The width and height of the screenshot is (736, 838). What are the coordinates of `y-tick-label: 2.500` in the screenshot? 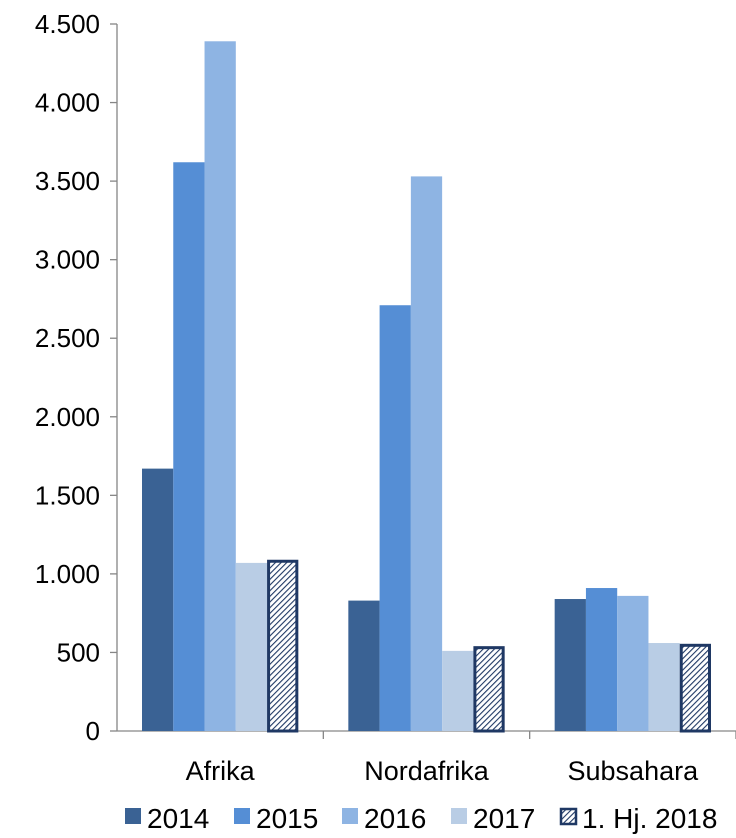 It's located at (67, 338).